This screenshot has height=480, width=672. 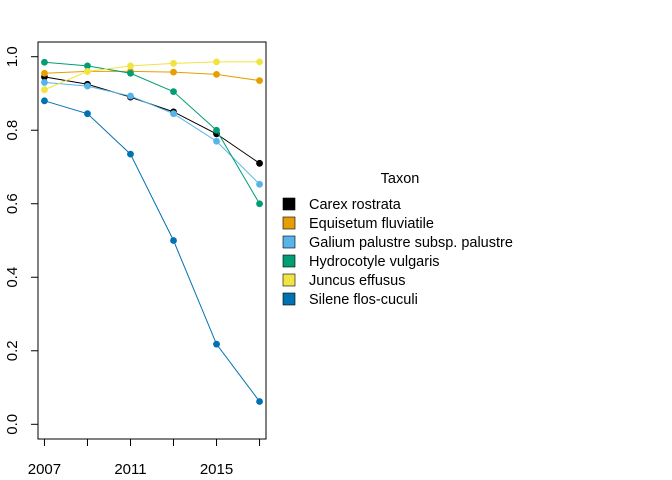 What do you see at coordinates (12, 203) in the screenshot?
I see `y-tick-label: 0.6` at bounding box center [12, 203].